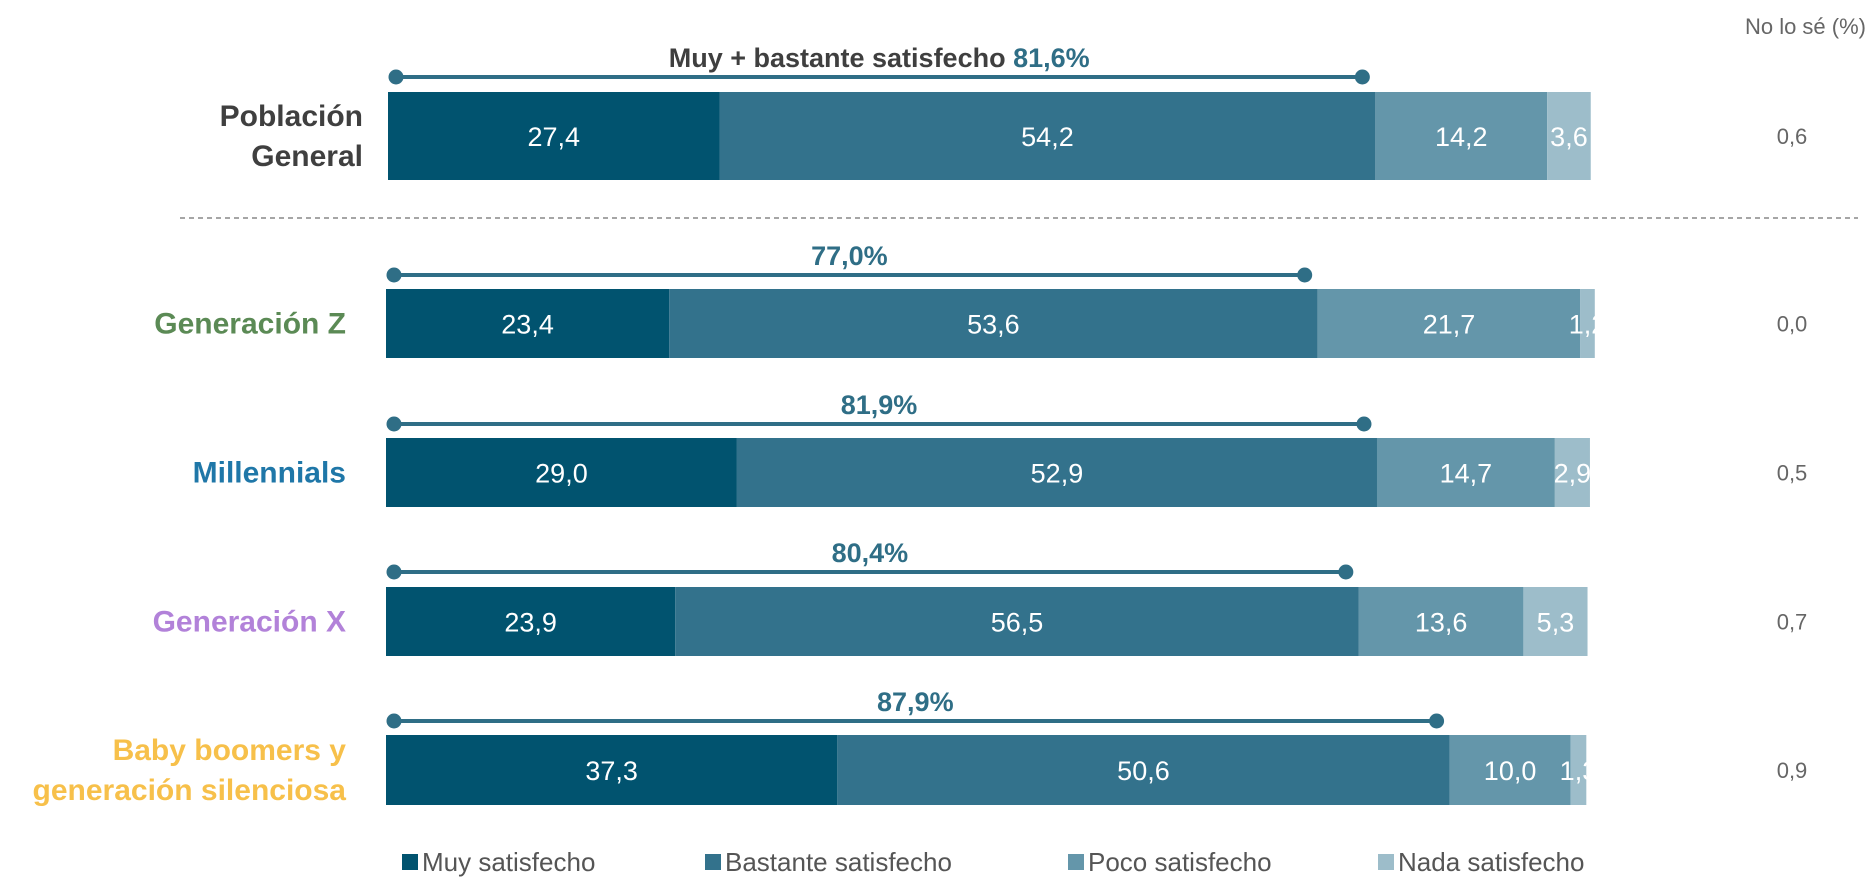 The image size is (1868, 877). I want to click on no-lo-se-value: 0,7, so click(1792, 622).